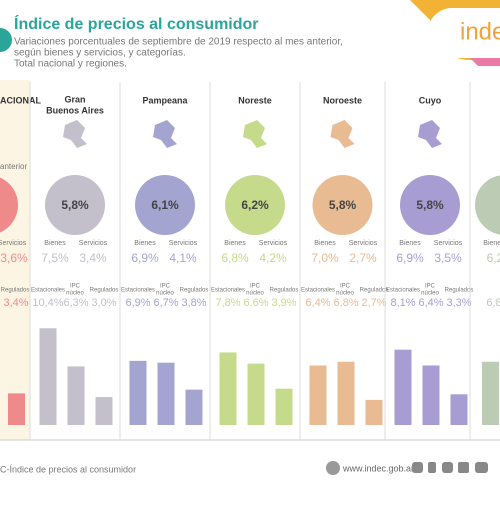  What do you see at coordinates (75, 303) in the screenshot?
I see `label: 6,3%` at bounding box center [75, 303].